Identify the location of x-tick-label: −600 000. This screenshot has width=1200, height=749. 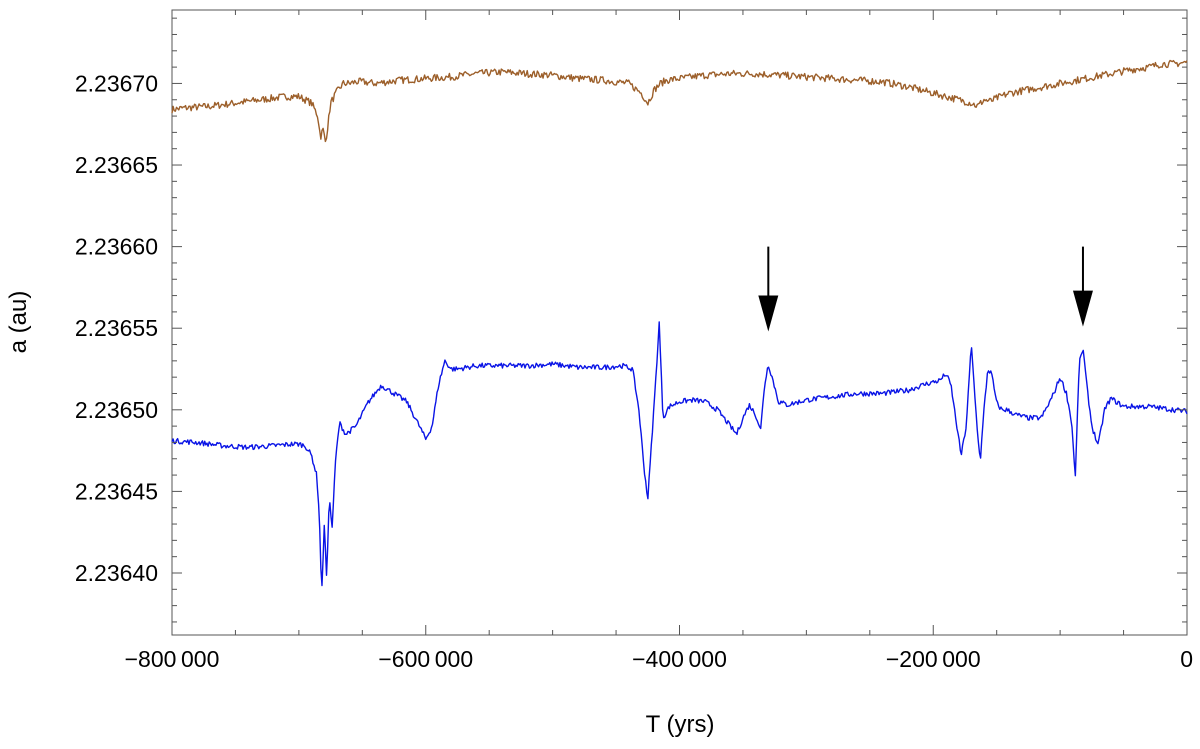
(425, 659).